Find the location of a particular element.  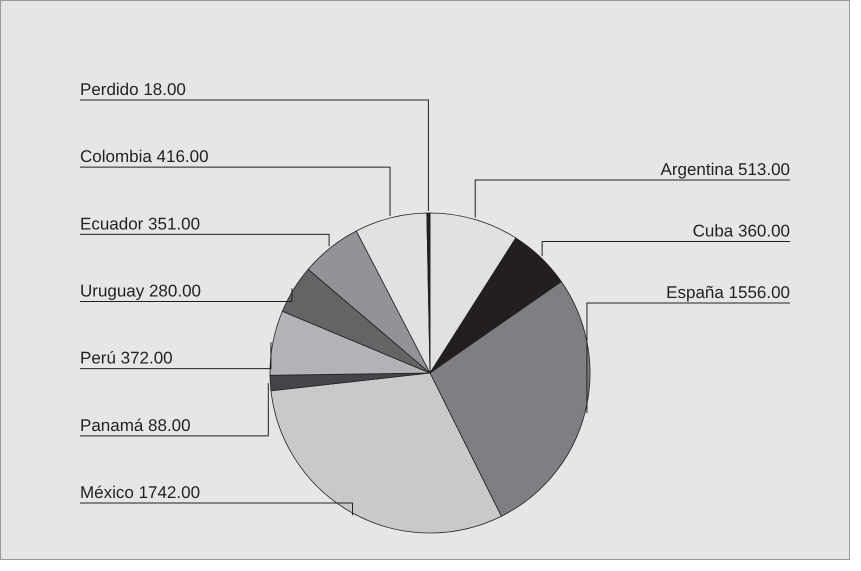

slice-label: Ecuador 351.00 is located at coordinates (140, 224).